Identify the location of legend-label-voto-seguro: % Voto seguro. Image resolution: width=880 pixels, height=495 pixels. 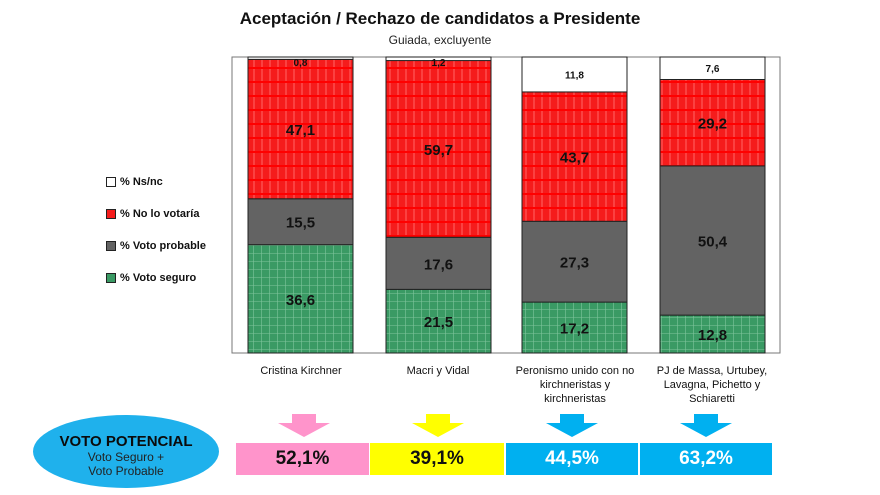
(158, 278).